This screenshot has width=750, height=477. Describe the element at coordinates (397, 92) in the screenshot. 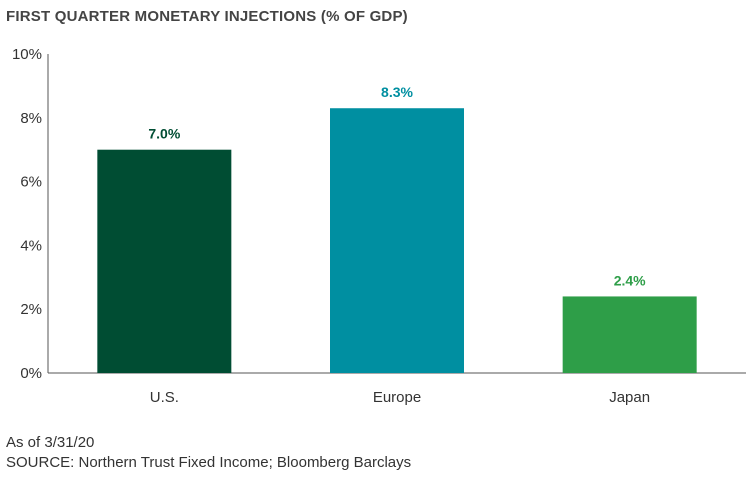

I see `data-label: 8.3%` at that location.